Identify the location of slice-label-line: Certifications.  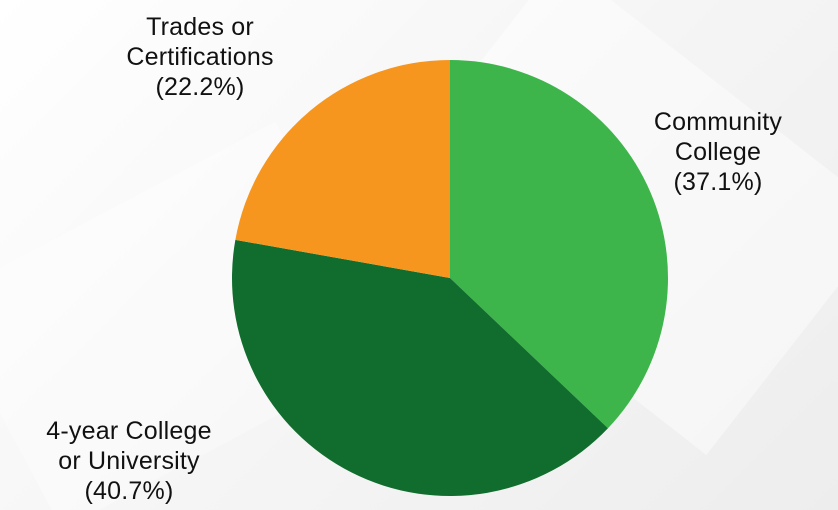
(200, 57).